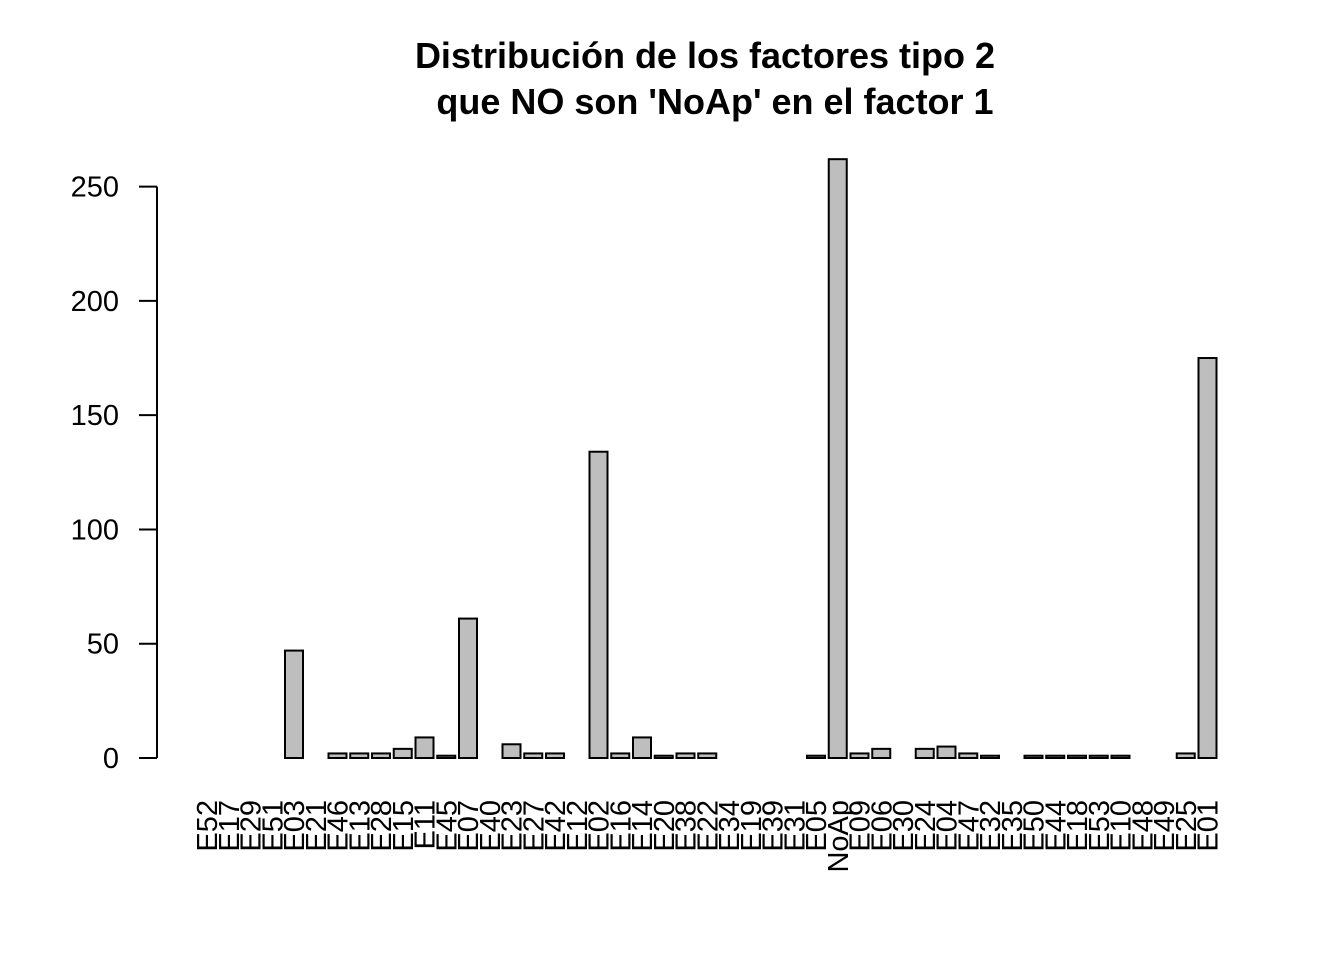  What do you see at coordinates (714, 101) in the screenshot?
I see `chart-title-line-2: que NO son 'NoAp' en el factor 1` at bounding box center [714, 101].